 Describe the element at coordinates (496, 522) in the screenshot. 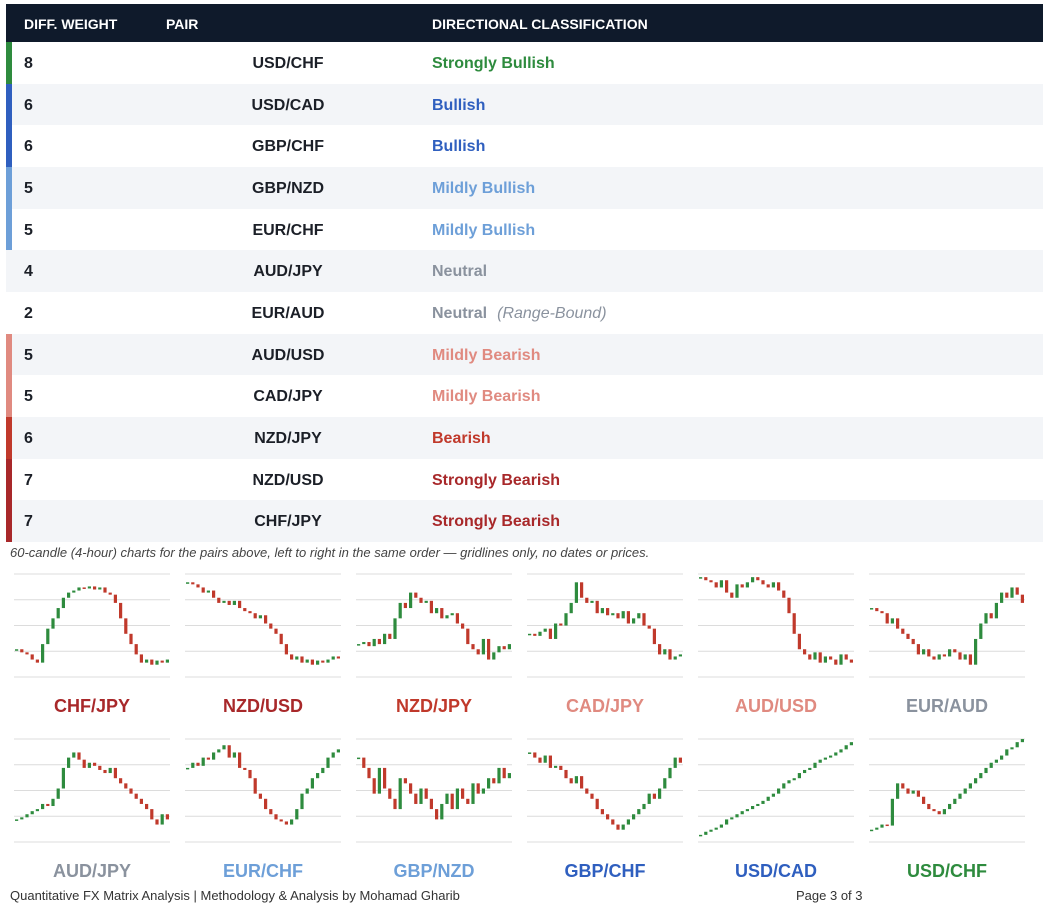

I see `classification: Strongly Bearish` at that location.